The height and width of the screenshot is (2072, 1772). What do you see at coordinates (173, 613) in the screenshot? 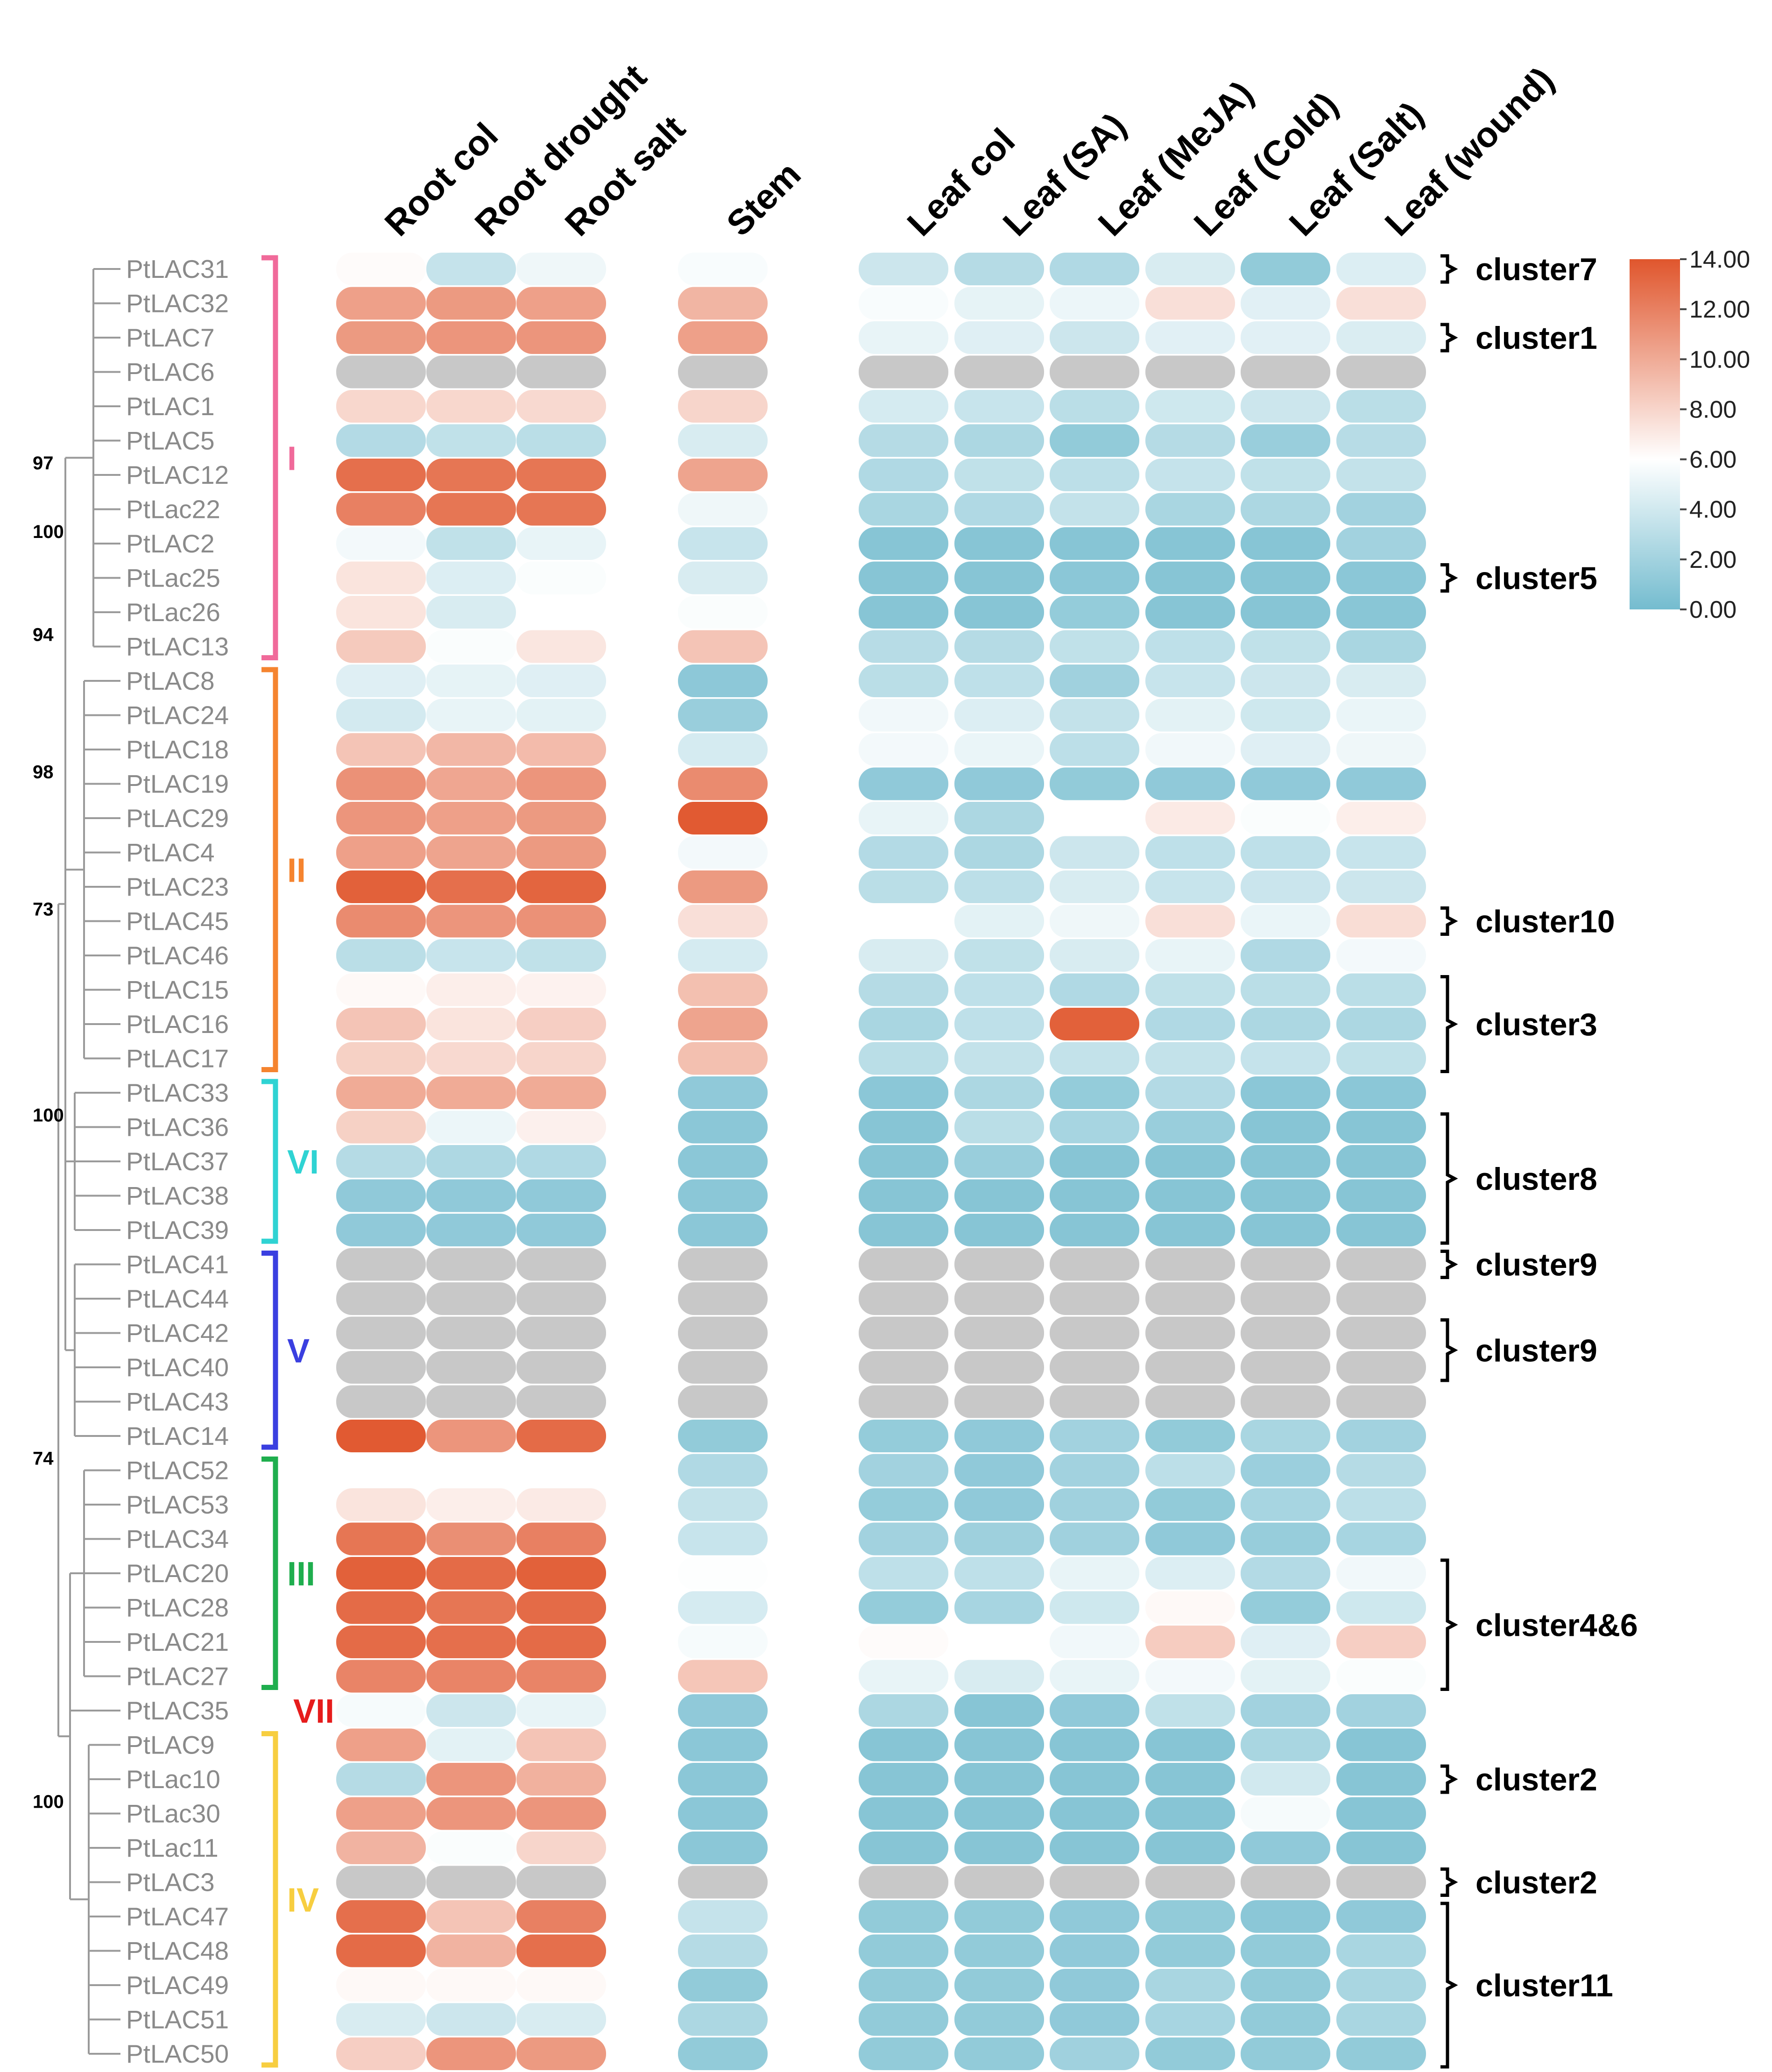
I see `gene-label: PtLac26` at bounding box center [173, 613].